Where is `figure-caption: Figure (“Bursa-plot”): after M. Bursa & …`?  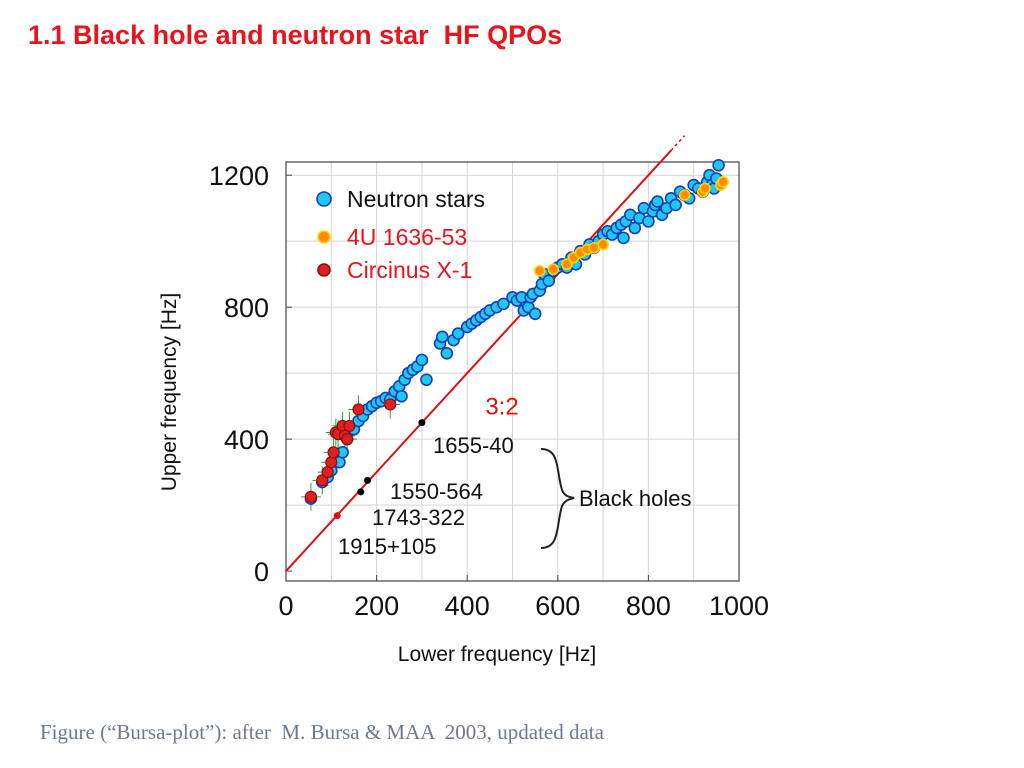
figure-caption: Figure (“Bursa-plot”): after M. Bursa & … is located at coordinates (322, 732).